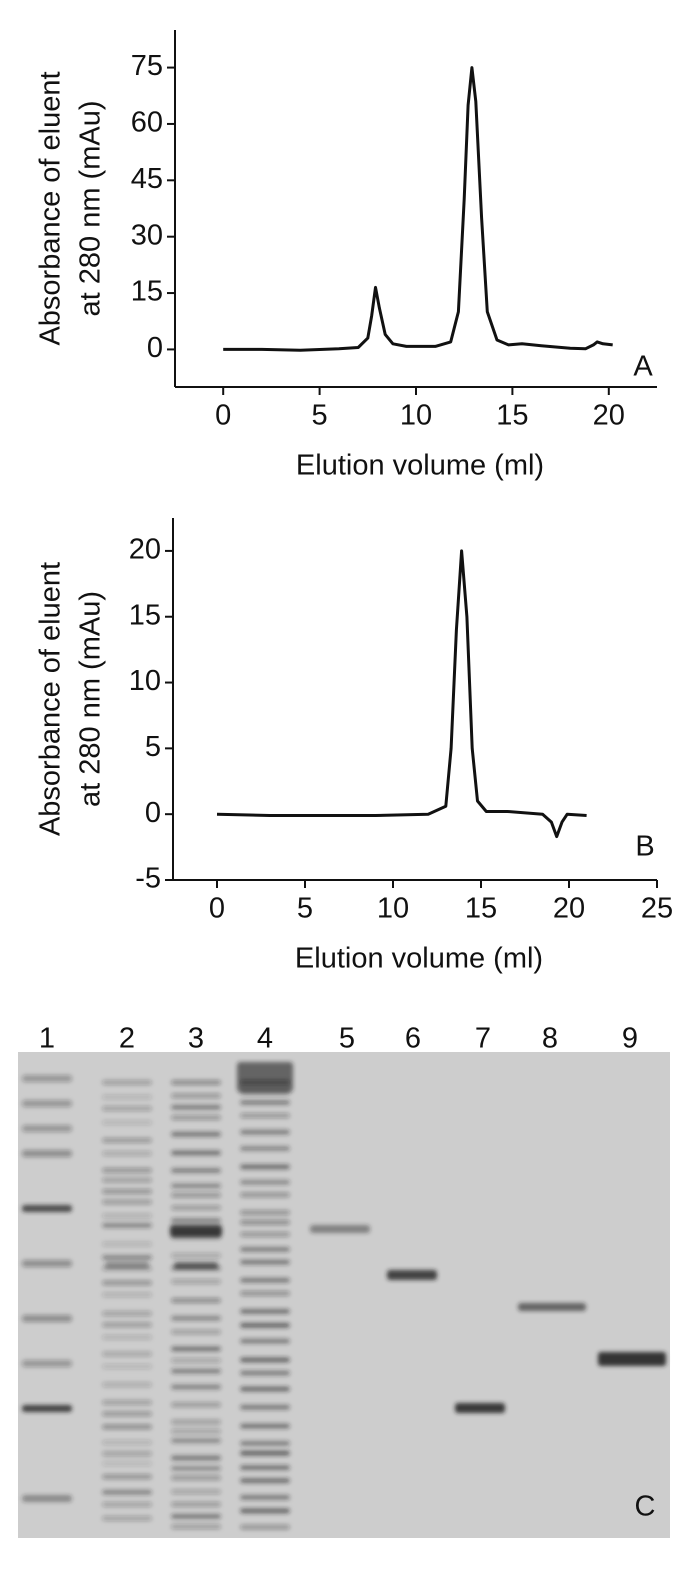 This screenshot has height=1575, width=685. What do you see at coordinates (147, 235) in the screenshot?
I see `y-tick-label: 30` at bounding box center [147, 235].